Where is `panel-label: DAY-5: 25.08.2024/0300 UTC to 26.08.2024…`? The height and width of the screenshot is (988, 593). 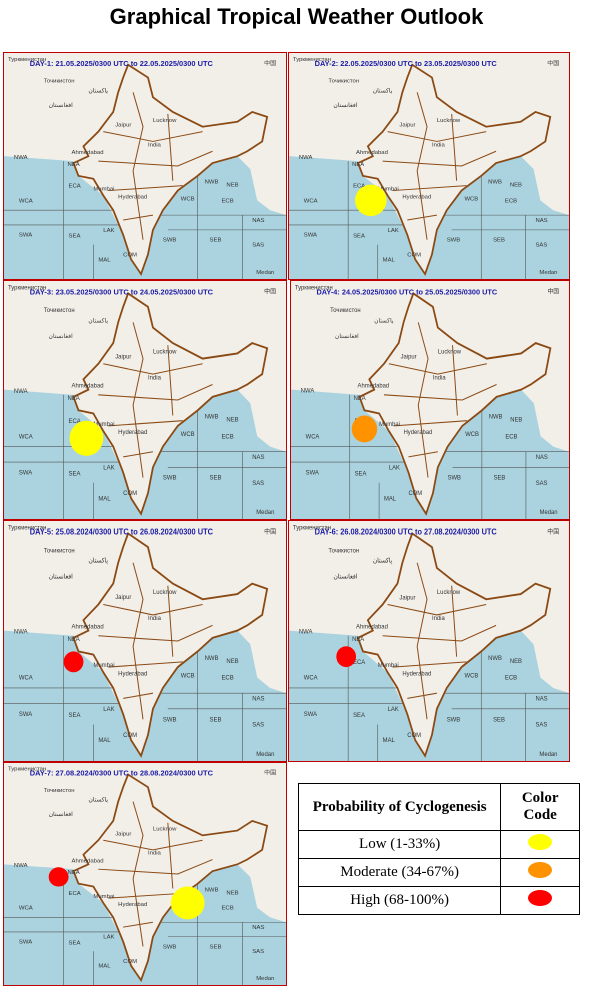
panel-label: DAY-5: 25.08.2024/0300 UTC to 26.08.2024… is located at coordinates (122, 531).